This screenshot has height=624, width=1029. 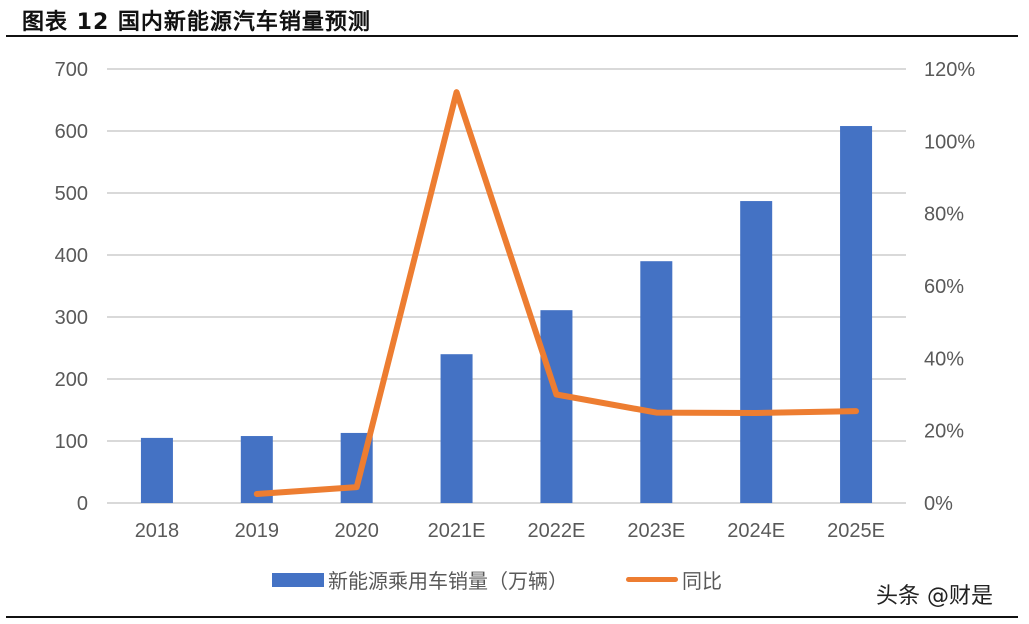 I want to click on right-axis-tick: 120%, so click(x=949, y=70).